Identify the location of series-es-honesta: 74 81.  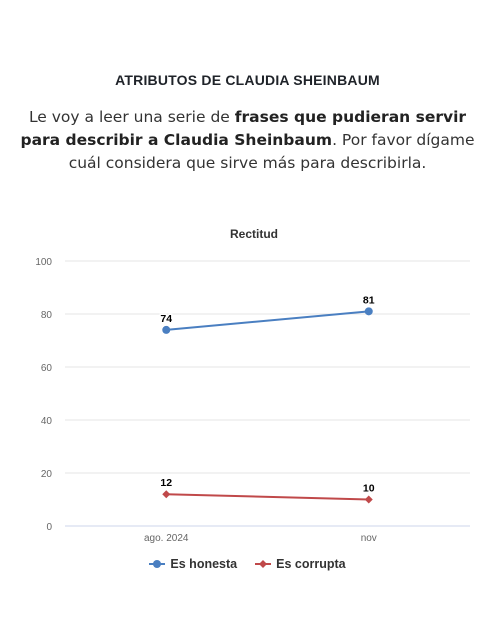
(267, 313).